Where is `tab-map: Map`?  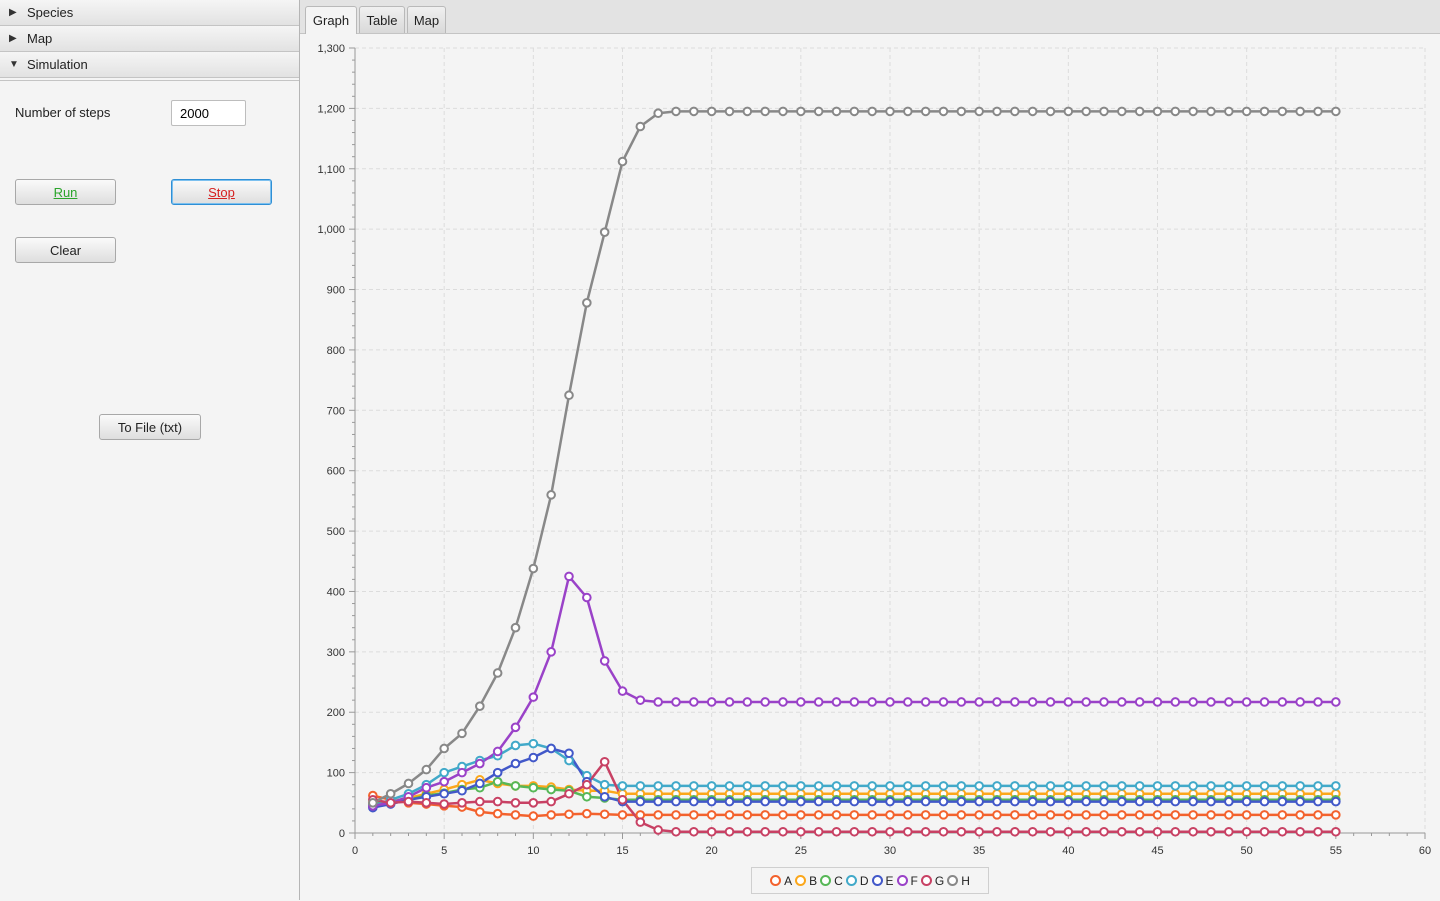 tab-map: Map is located at coordinates (426, 19).